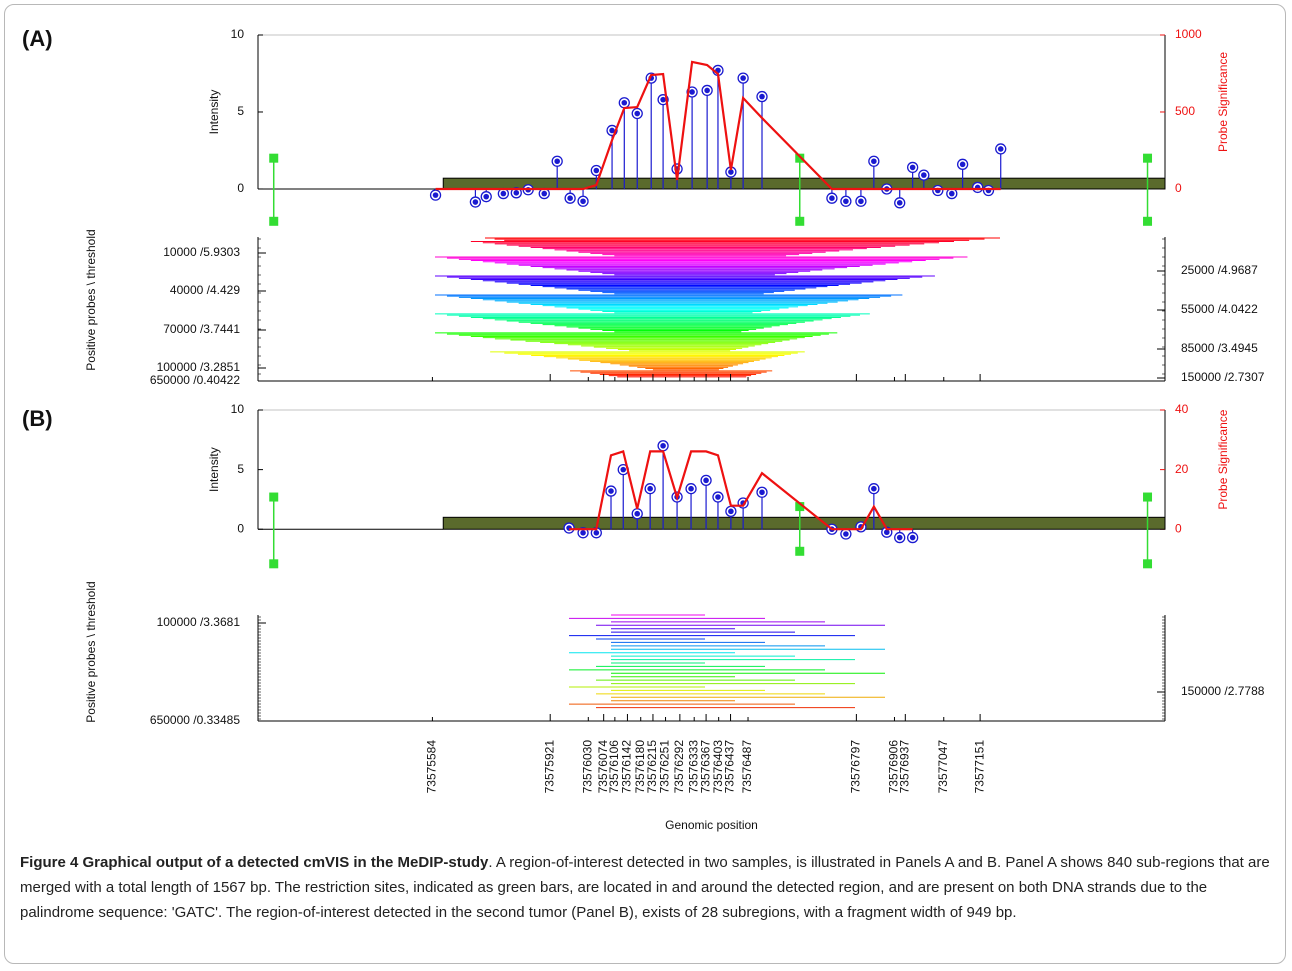 Image resolution: width=1292 pixels, height=971 pixels. Describe the element at coordinates (201, 329) in the screenshot. I see `threshold-label: 70000 /3.7441` at that location.